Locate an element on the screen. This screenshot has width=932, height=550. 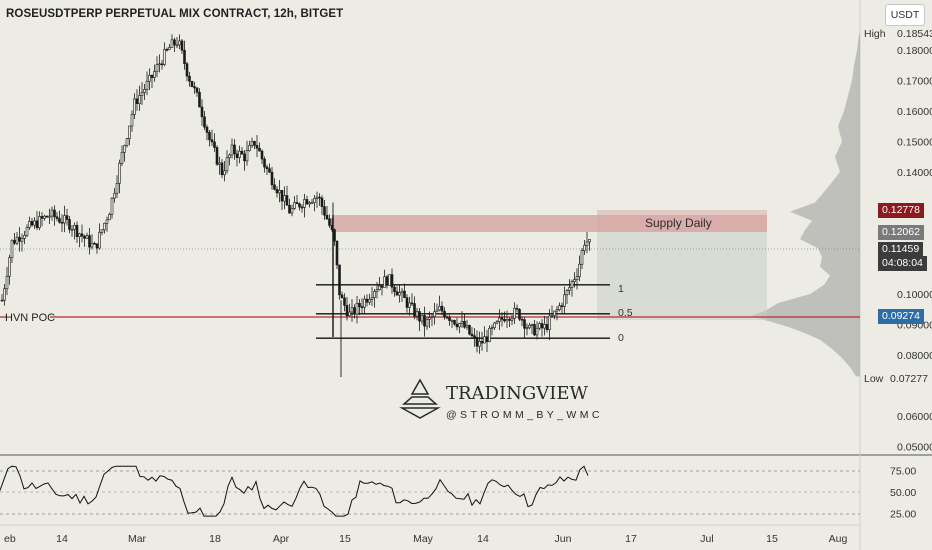
fib-1-label: 1 is located at coordinates (621, 289).